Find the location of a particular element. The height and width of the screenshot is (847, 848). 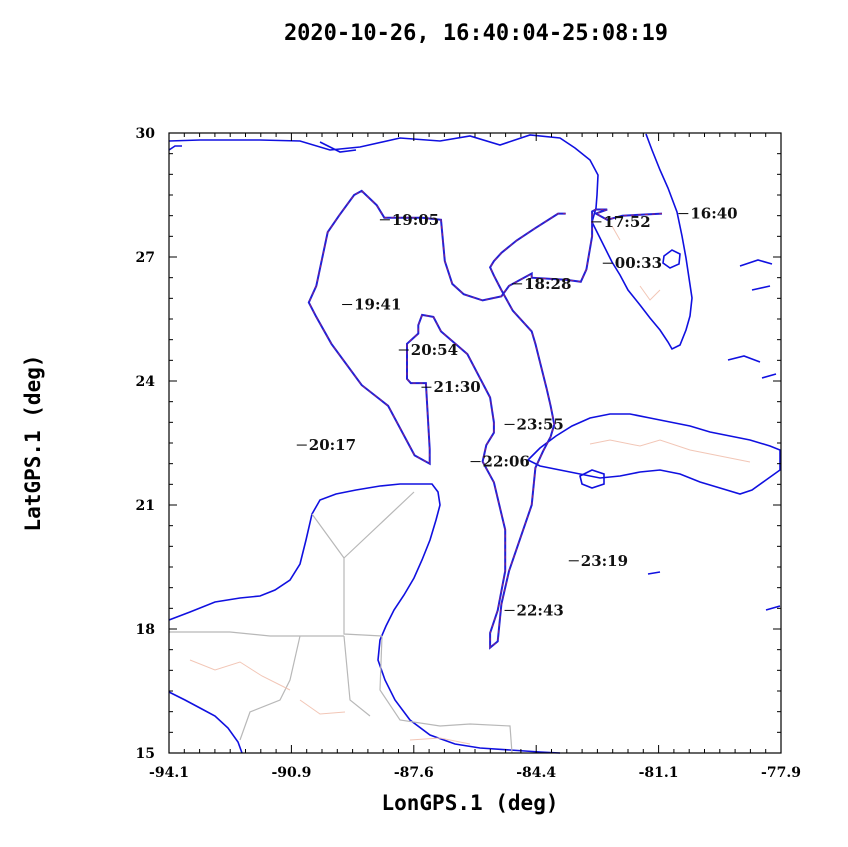

y-axis-label: LatGPS.1 (deg) is located at coordinates (33, 442).